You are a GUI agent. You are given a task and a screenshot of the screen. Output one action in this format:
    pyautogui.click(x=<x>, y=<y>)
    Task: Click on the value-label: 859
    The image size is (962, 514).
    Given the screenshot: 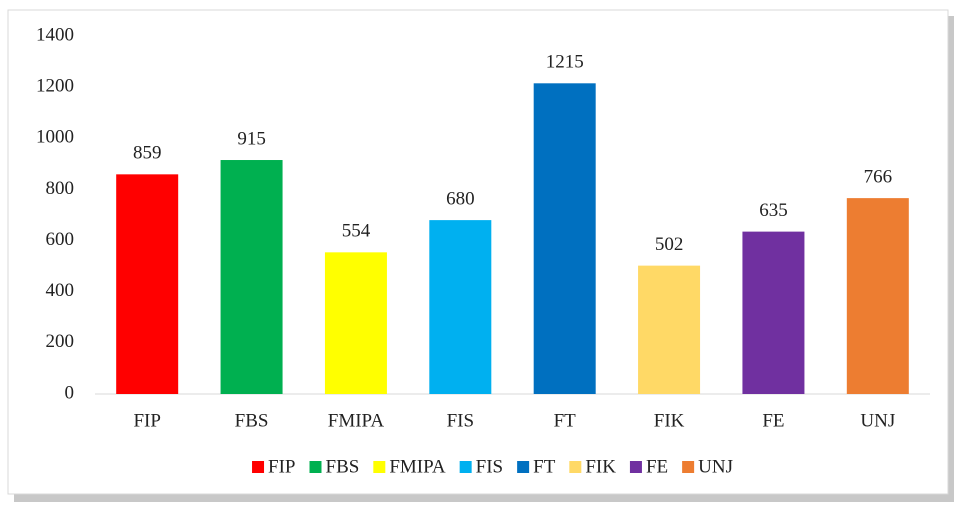 What is the action you would take?
    pyautogui.click(x=147, y=153)
    